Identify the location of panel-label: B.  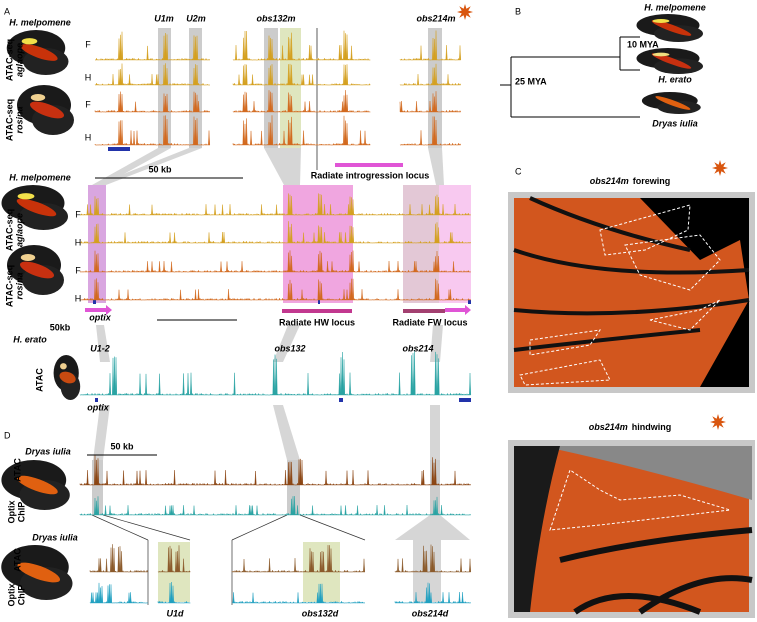
(518, 11).